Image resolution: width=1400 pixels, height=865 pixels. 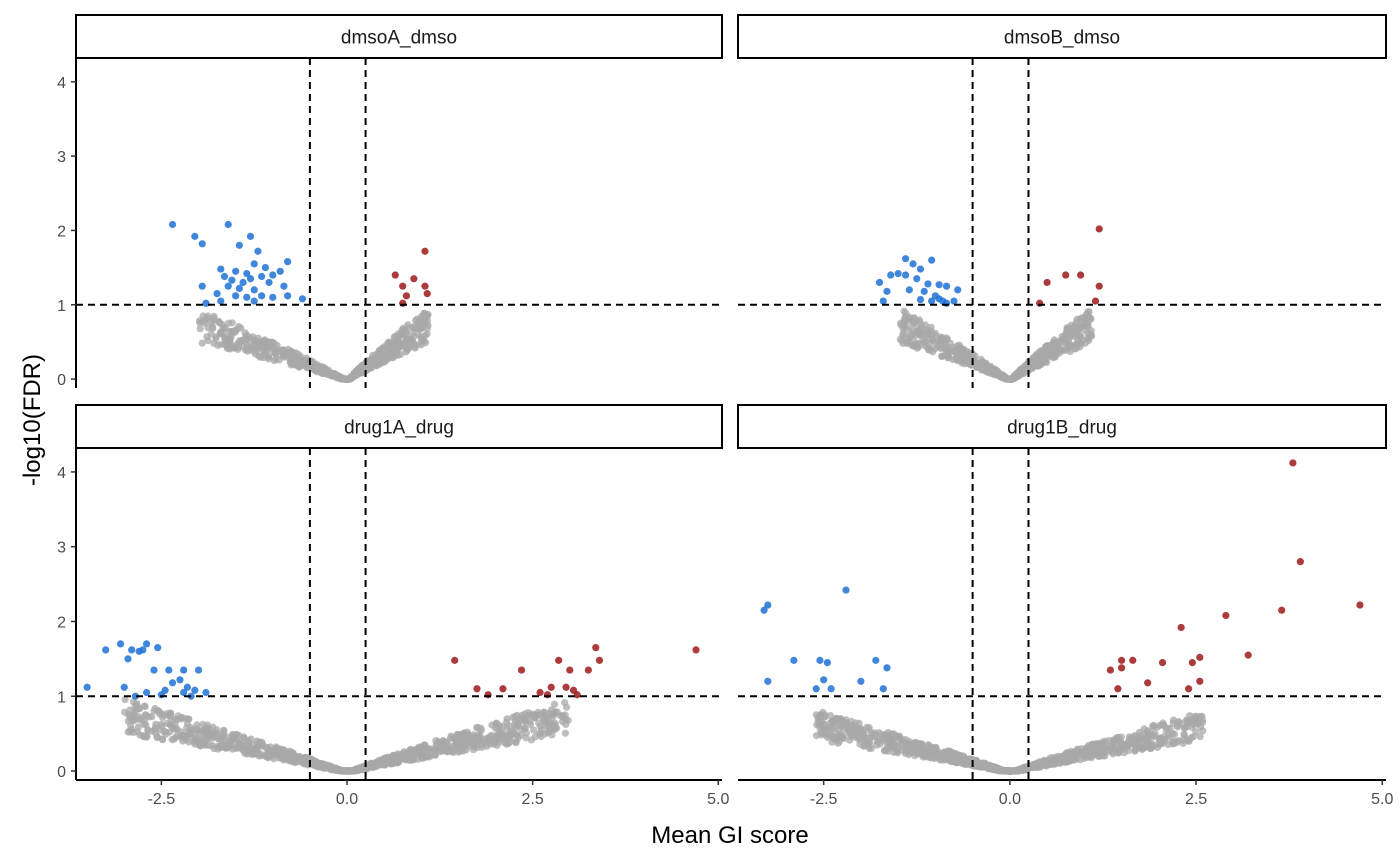 I want to click on y-tick-label: 4, so click(x=61, y=473).